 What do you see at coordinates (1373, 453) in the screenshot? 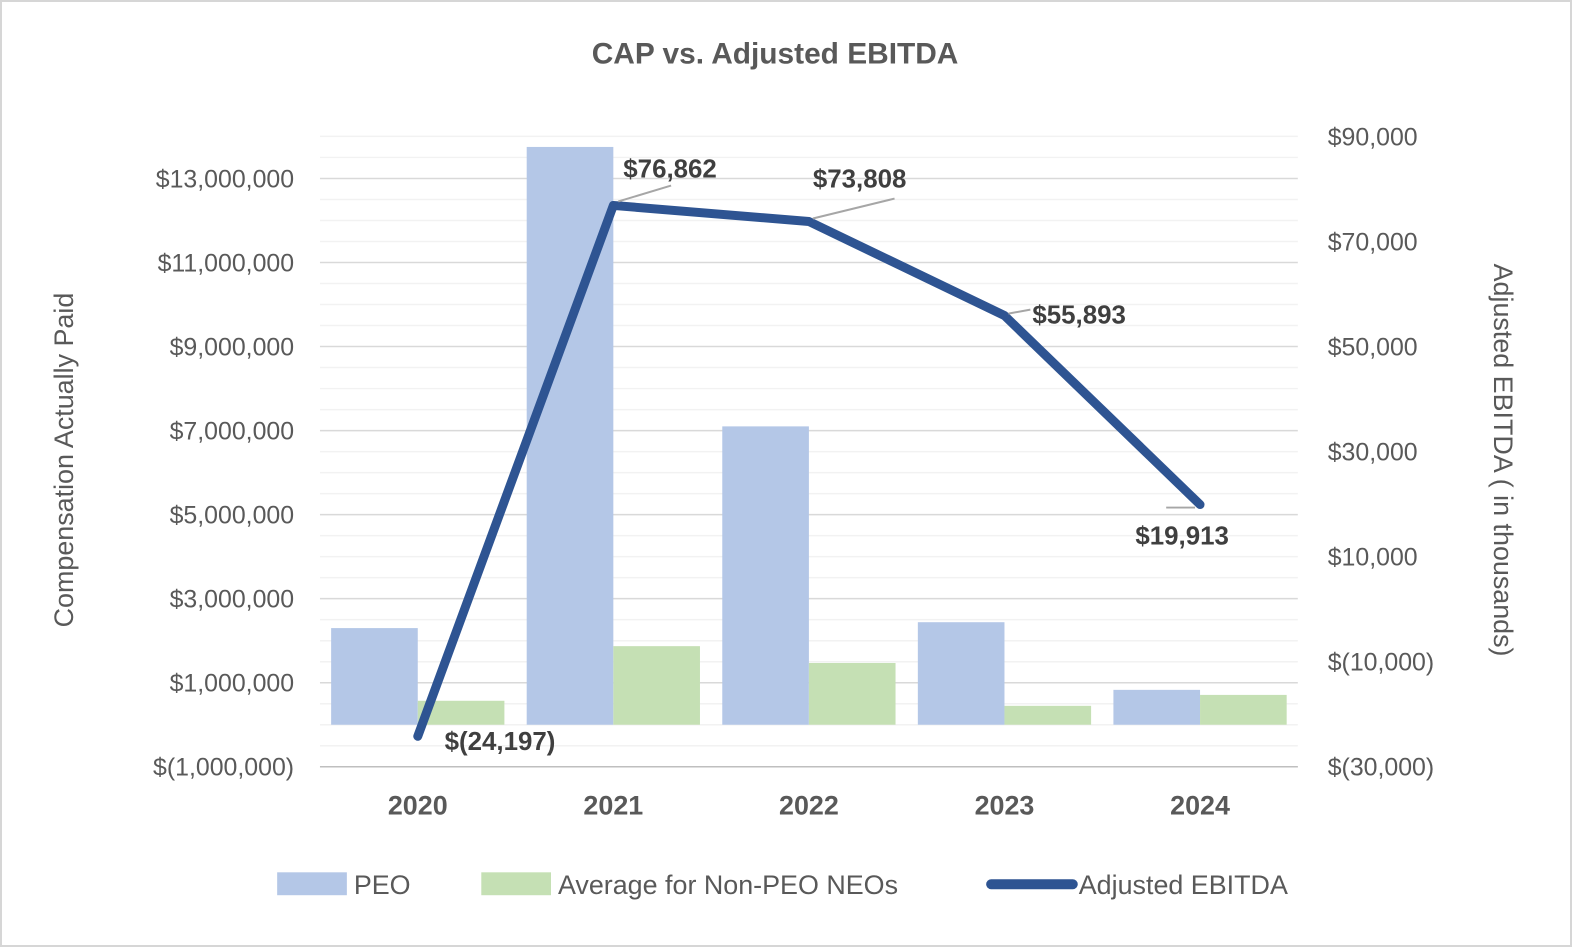
I see `right-axis-tick-label: $30,000` at bounding box center [1373, 453].